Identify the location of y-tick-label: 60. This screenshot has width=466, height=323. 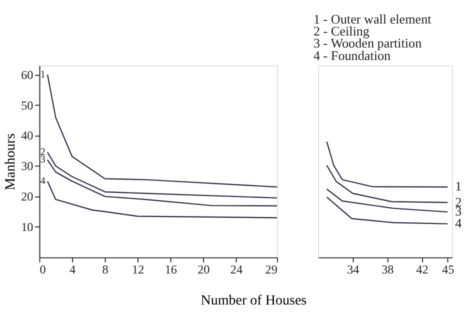
(27, 75).